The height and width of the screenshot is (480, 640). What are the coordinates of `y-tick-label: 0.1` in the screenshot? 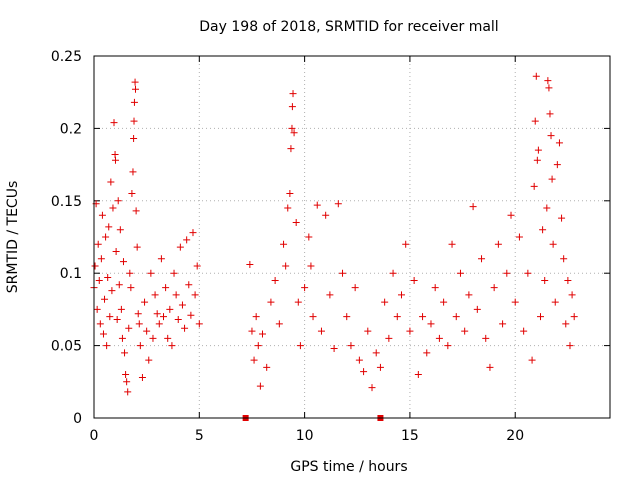 It's located at (71, 274).